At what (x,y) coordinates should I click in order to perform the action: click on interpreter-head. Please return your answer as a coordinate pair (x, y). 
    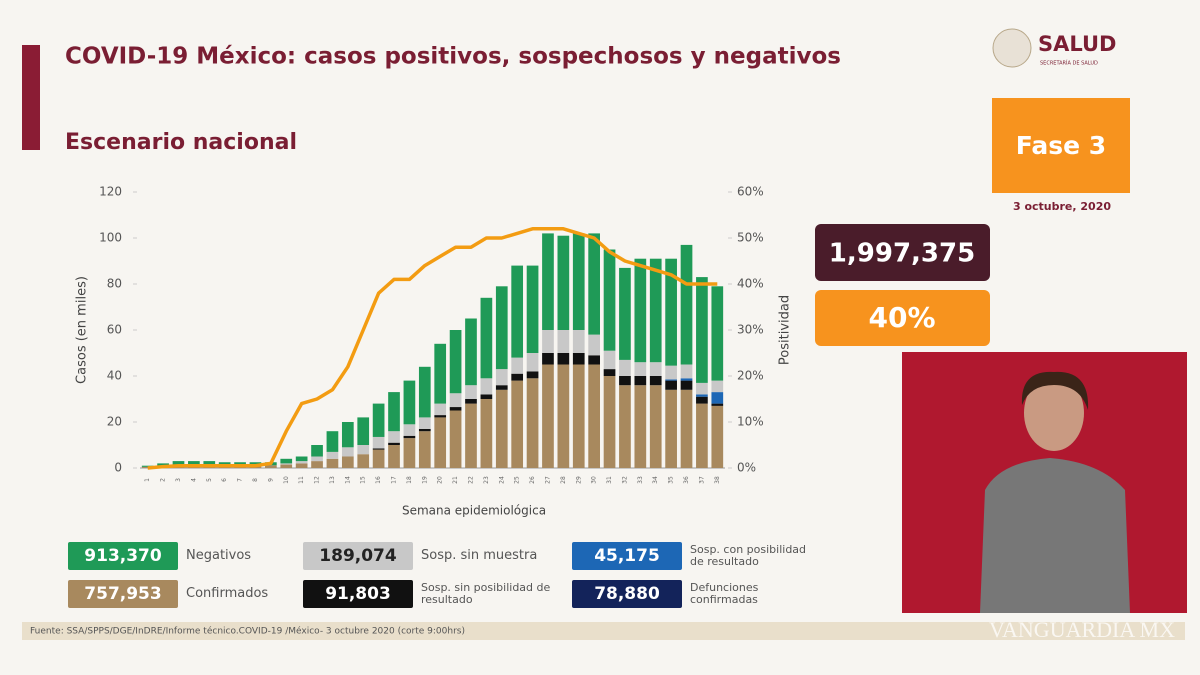
    Looking at the image, I should click on (1054, 413).